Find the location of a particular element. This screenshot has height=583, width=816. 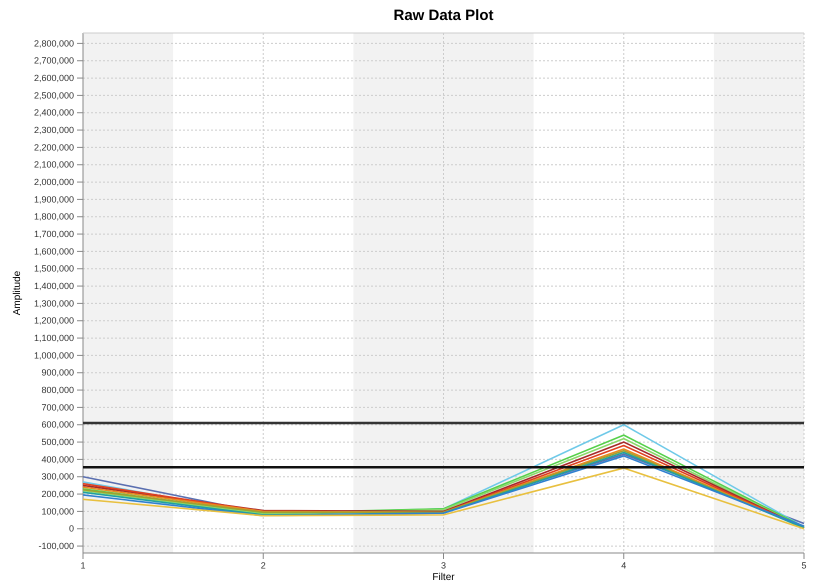

y-tick-label: 2,300,000 is located at coordinates (54, 129).